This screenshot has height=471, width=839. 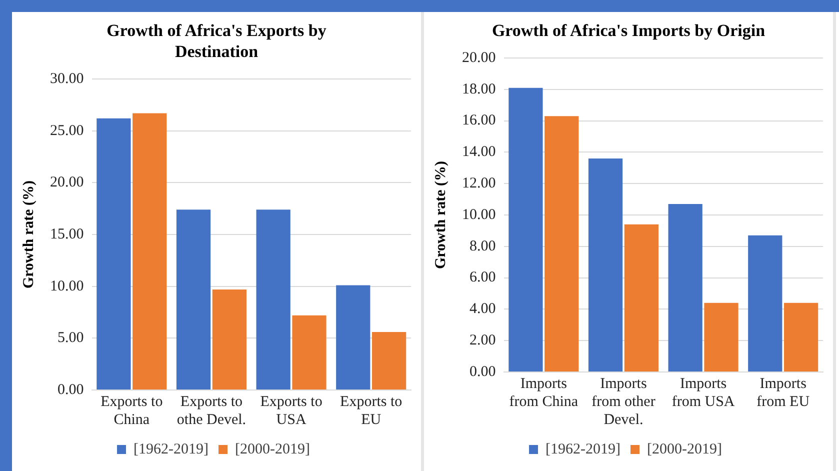 I want to click on y-tick-label: 6.00, so click(x=483, y=278).